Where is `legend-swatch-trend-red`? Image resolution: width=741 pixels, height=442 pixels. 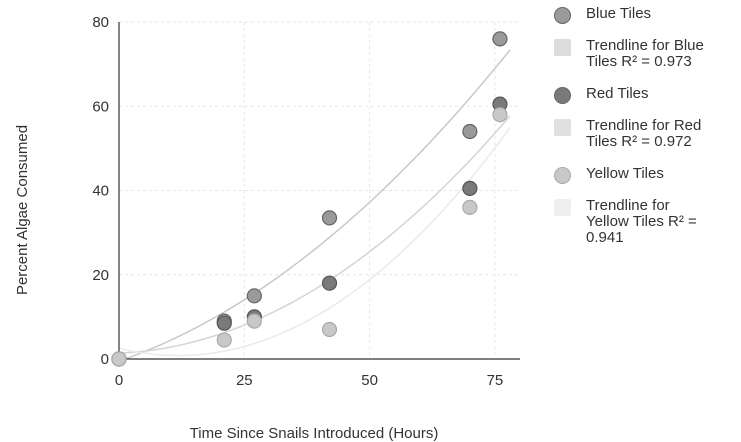 legend-swatch-trend-red is located at coordinates (562, 127).